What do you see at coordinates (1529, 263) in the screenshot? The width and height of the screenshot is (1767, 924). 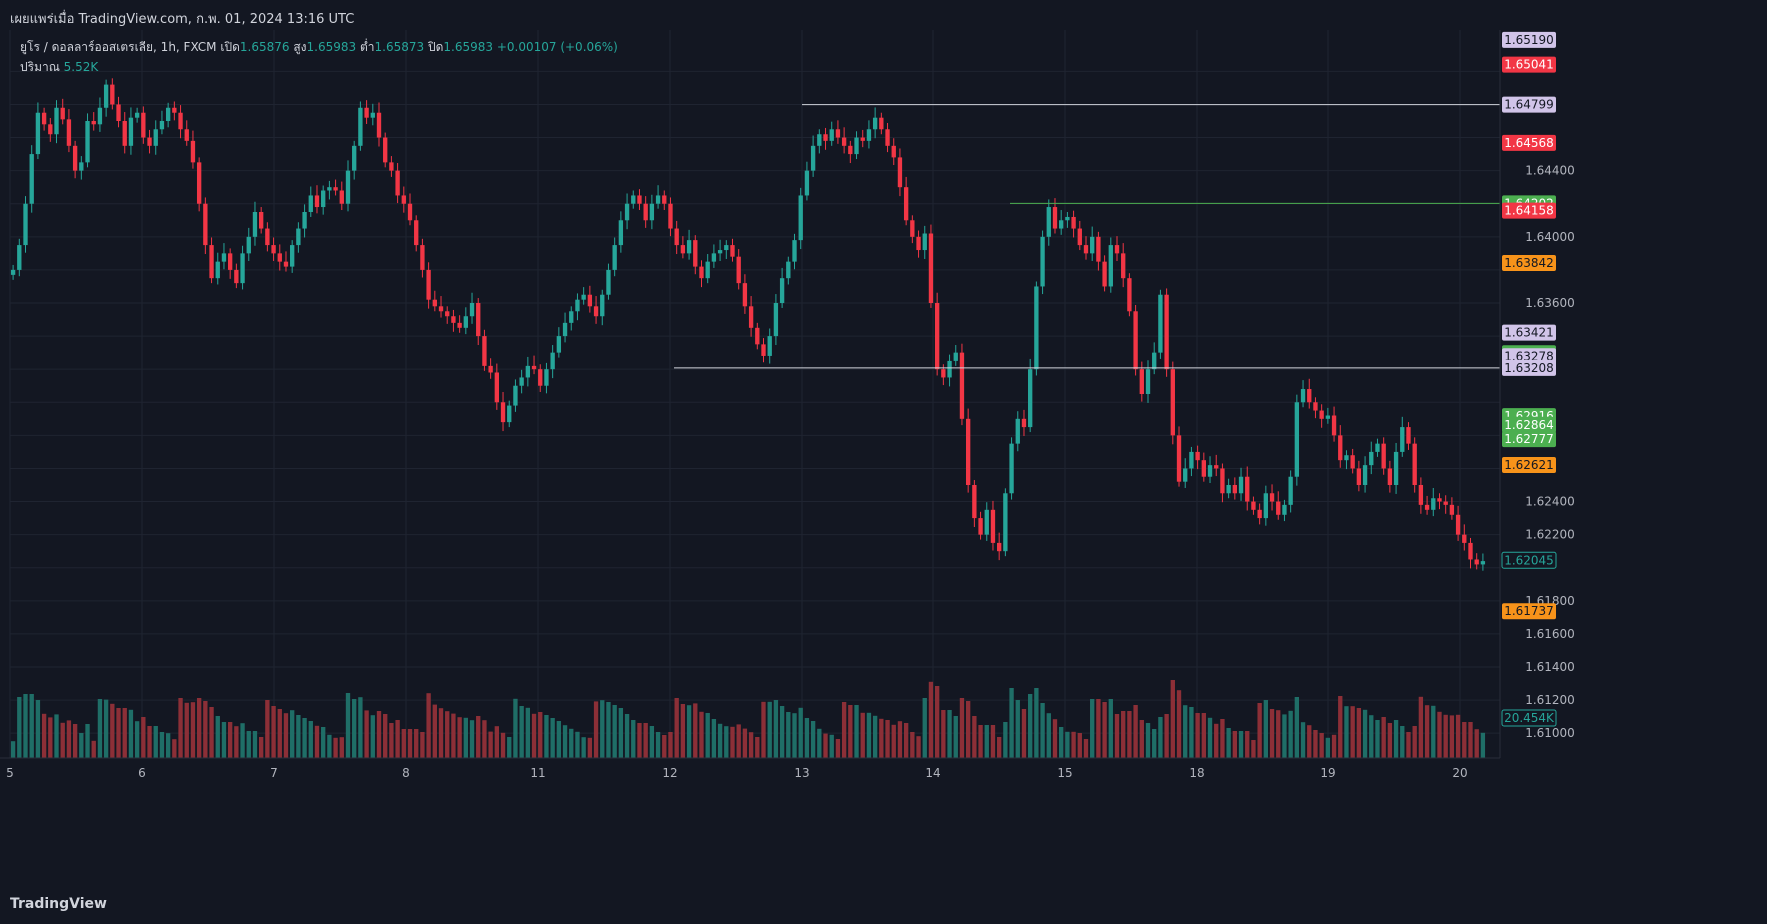 I see `price-badge-label: 1.63842` at bounding box center [1529, 263].